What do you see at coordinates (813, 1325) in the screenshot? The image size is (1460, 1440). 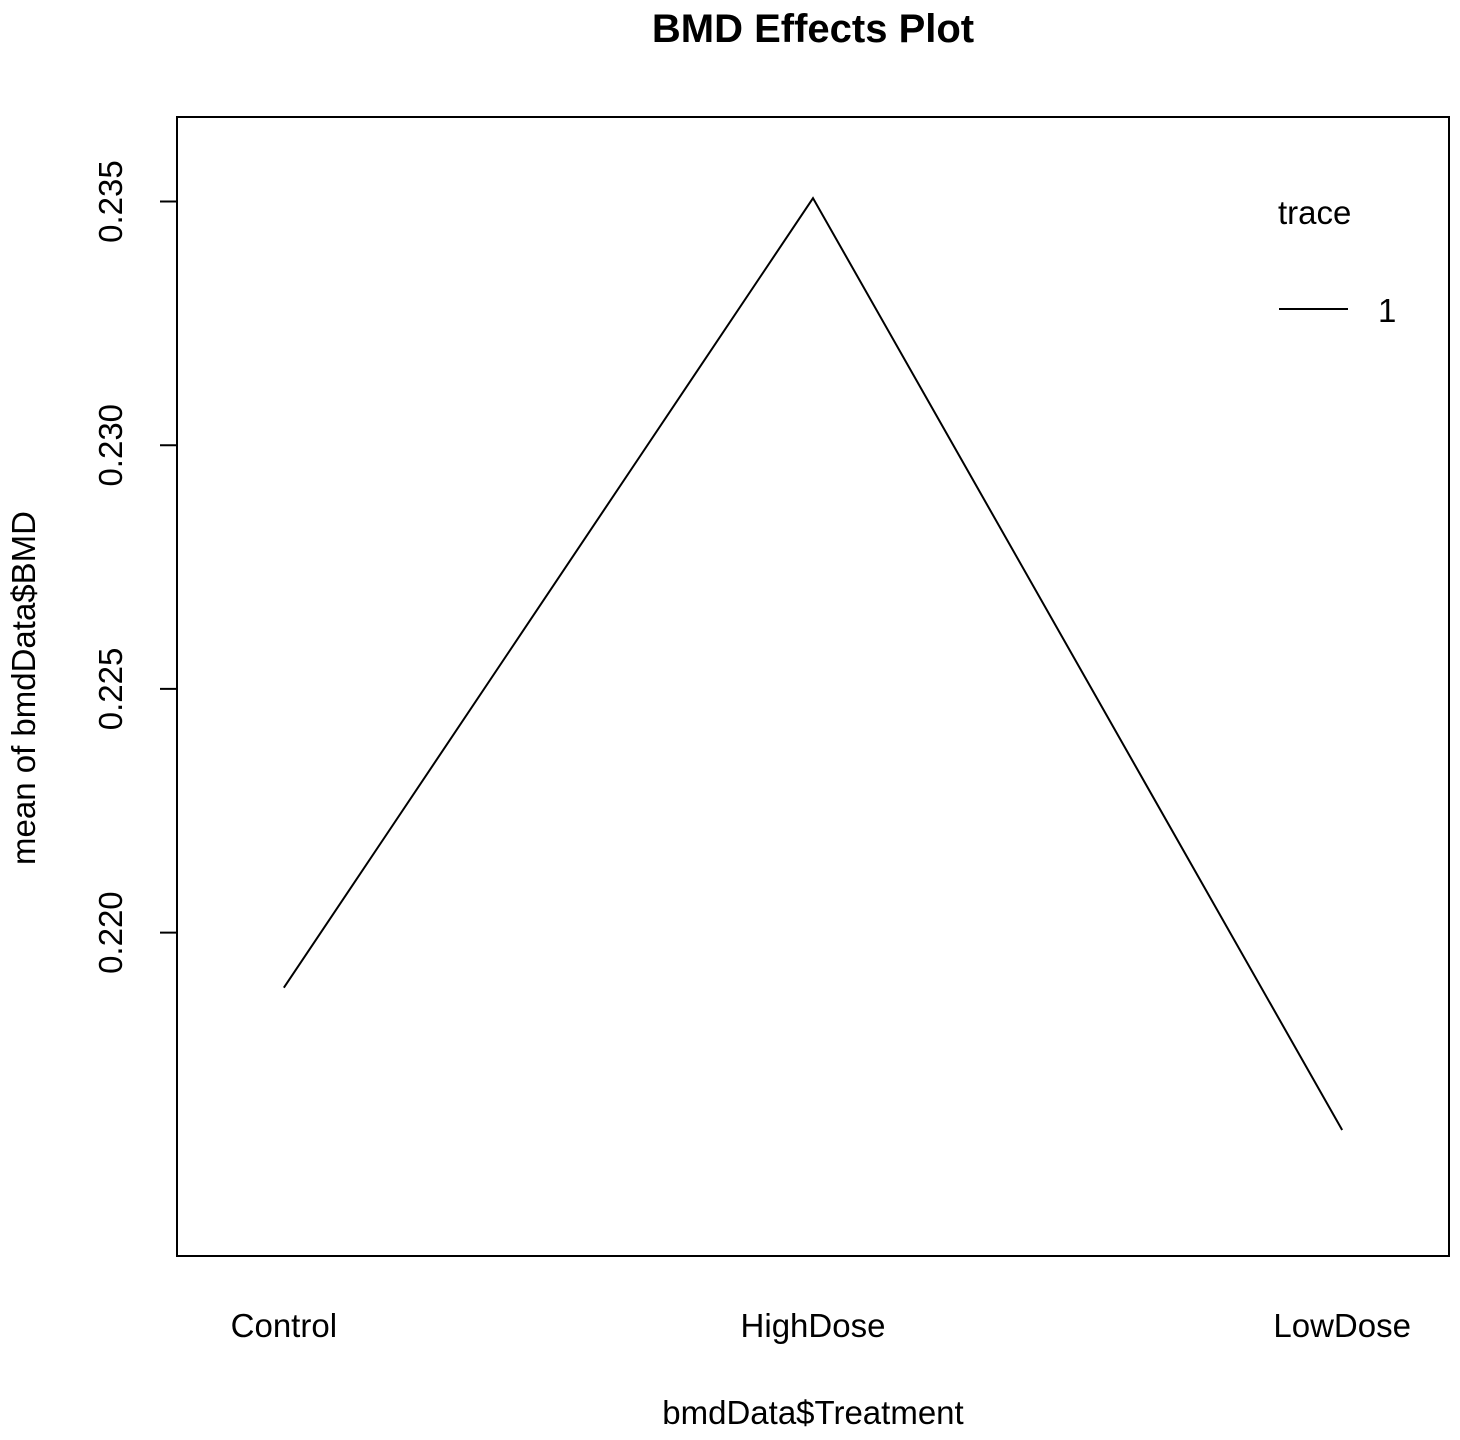 I see `x-tick-label: HighDose` at bounding box center [813, 1325].